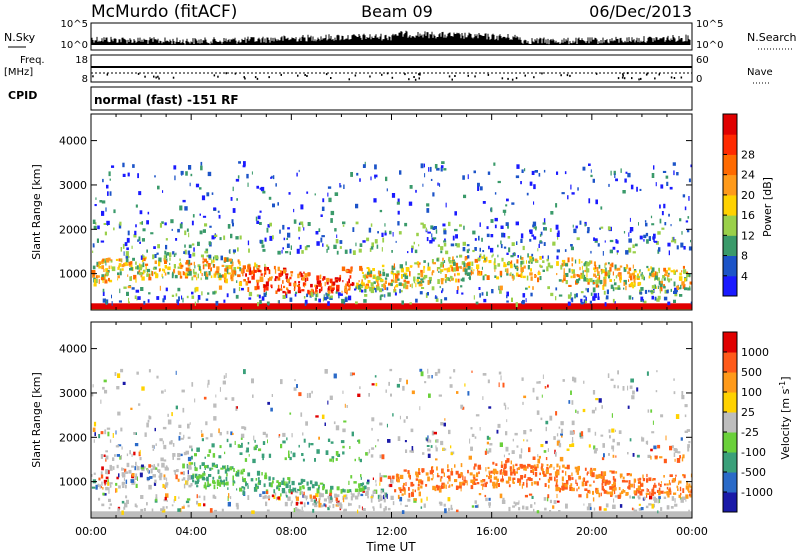  What do you see at coordinates (390, 37) in the screenshot?
I see `noise-bars` at bounding box center [390, 37].